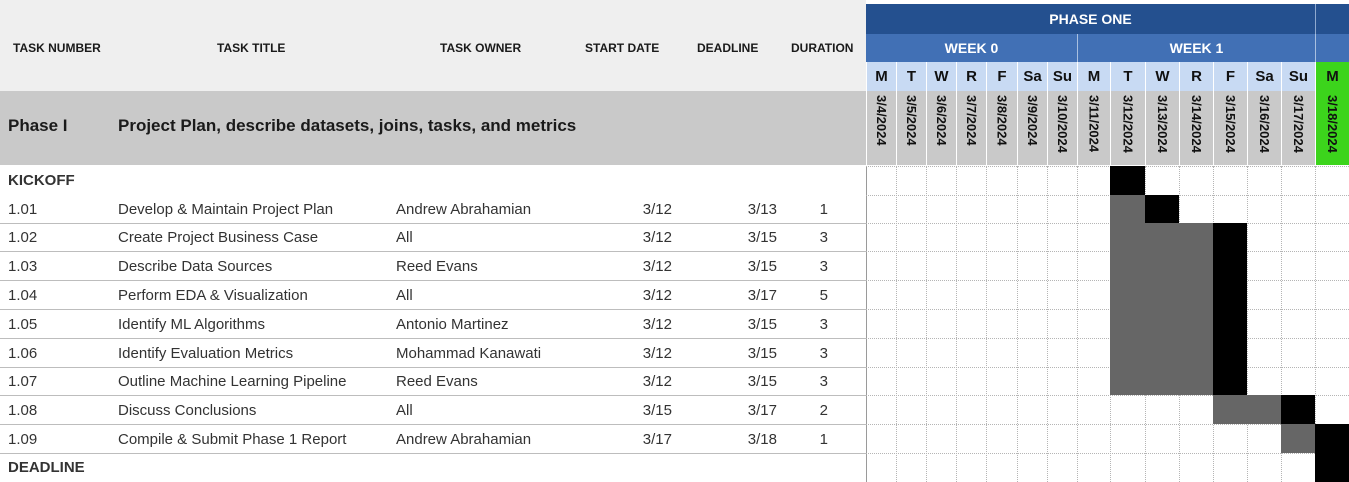 This screenshot has height=482, width=1349. What do you see at coordinates (232, 439) in the screenshot?
I see `task-title-cell: Compile & Submit Phase 1 Report` at bounding box center [232, 439].